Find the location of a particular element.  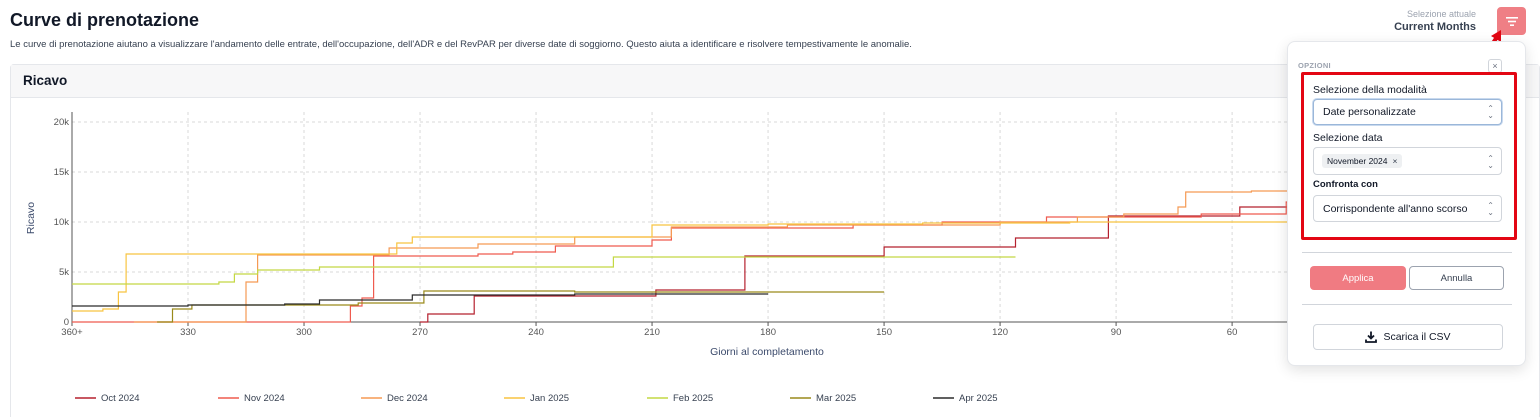

date-chip-label: November 2024 is located at coordinates (1357, 161).